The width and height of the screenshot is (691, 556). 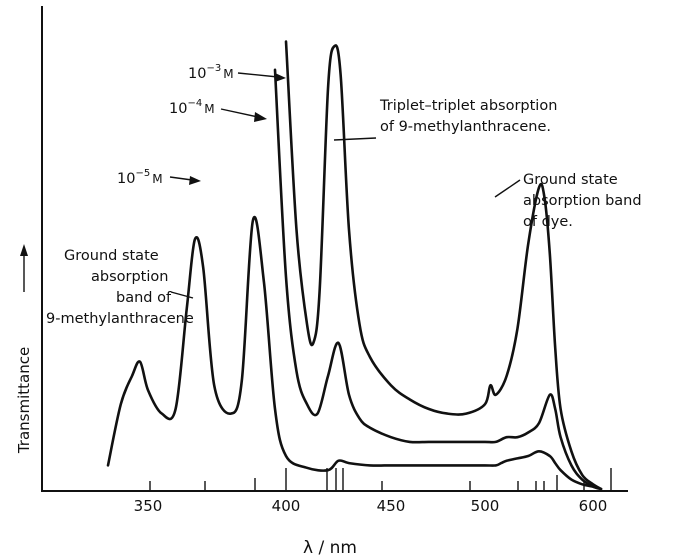 I want to click on svg-text: Triplet–triplet absorption, so click(x=468, y=106).